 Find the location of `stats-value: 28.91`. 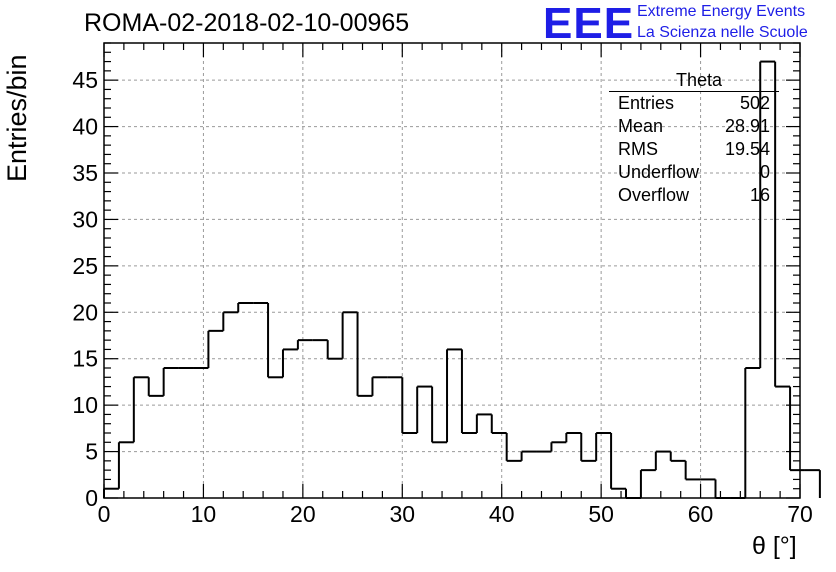

stats-value: 28.91 is located at coordinates (747, 126).